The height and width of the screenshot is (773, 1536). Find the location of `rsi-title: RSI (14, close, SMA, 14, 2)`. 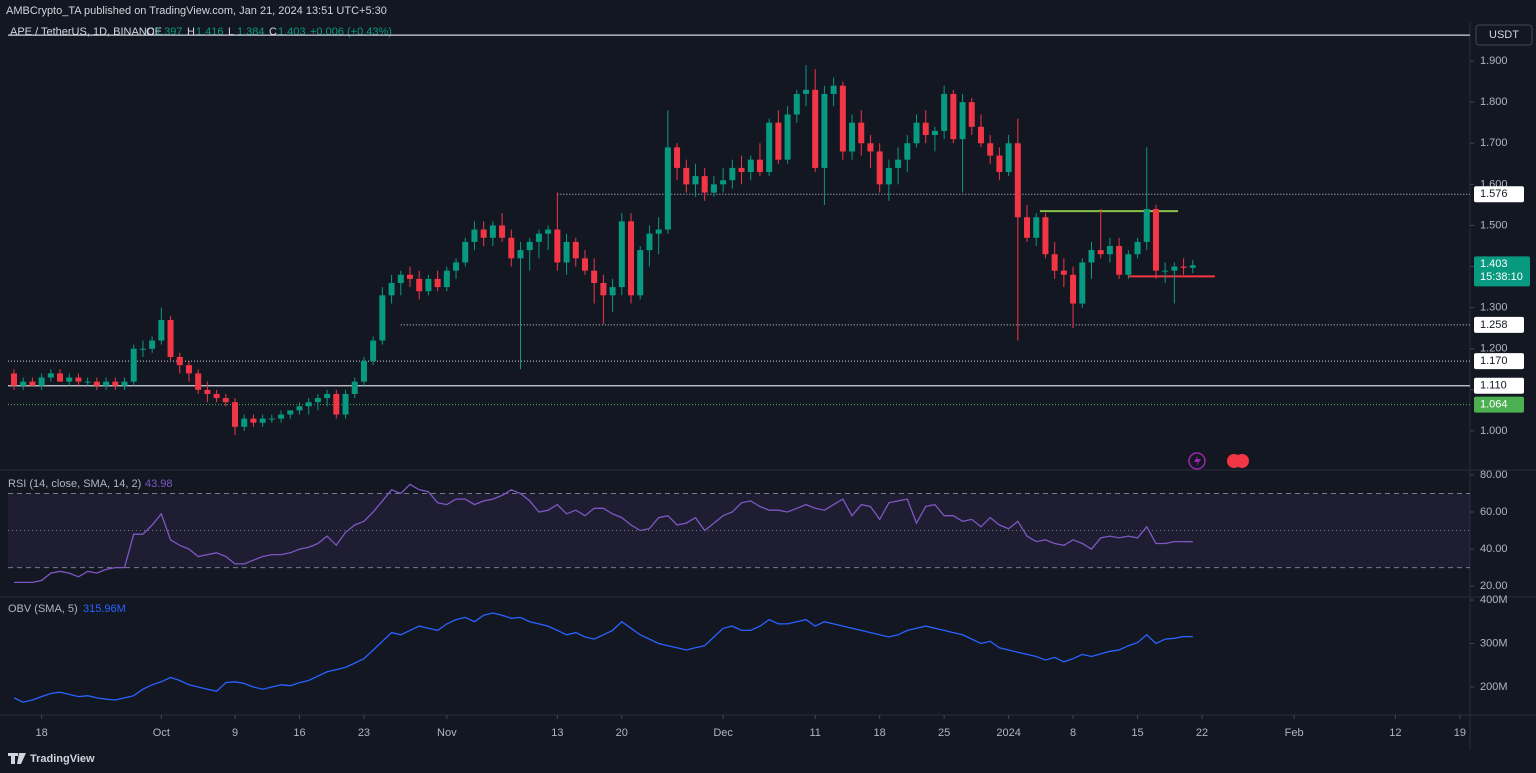

rsi-title: RSI (14, close, SMA, 14, 2) is located at coordinates (74, 484).